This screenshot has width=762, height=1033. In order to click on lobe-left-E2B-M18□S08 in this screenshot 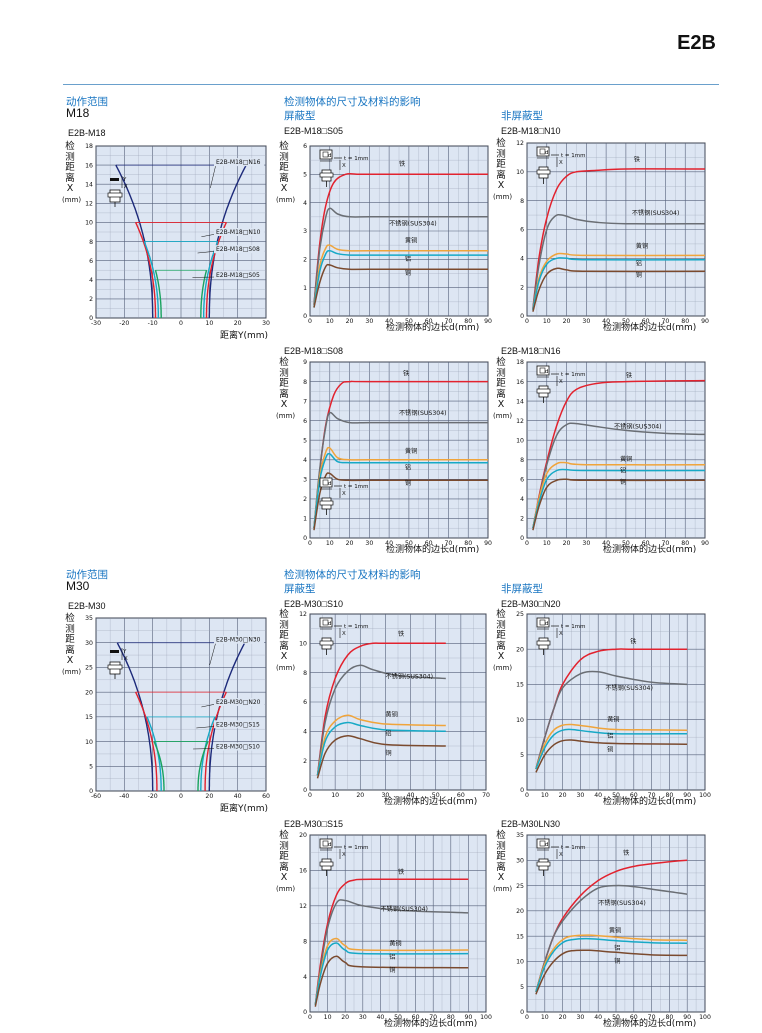, I will do `click(151, 280)`.